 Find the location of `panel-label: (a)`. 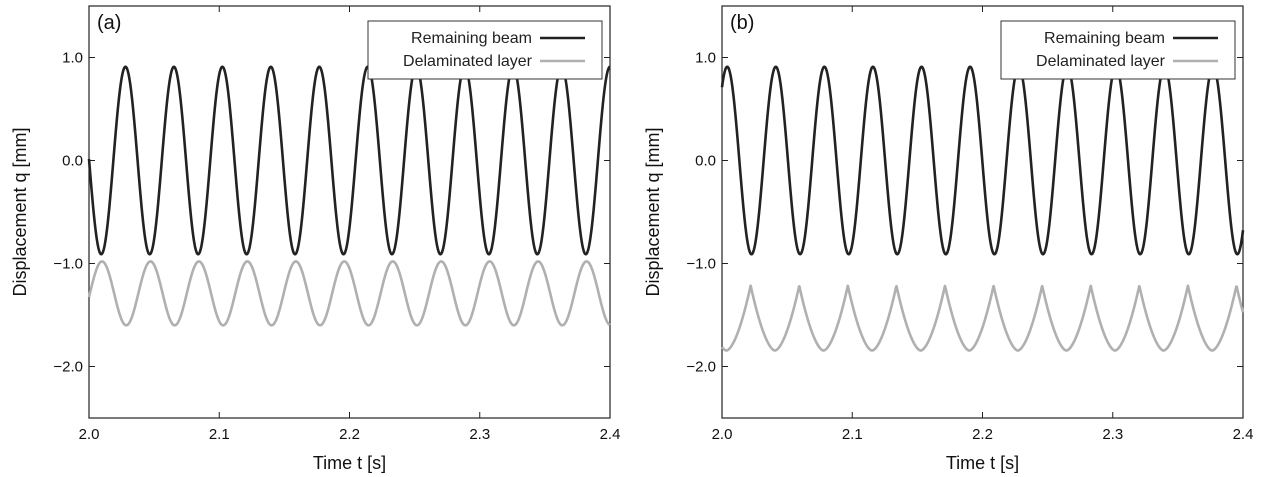

panel-label: (a) is located at coordinates (109, 23).